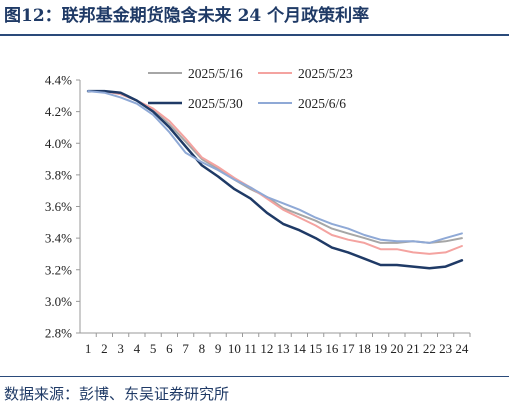  What do you see at coordinates (349, 348) in the screenshot?
I see `x-tick-label: 17` at bounding box center [349, 348].